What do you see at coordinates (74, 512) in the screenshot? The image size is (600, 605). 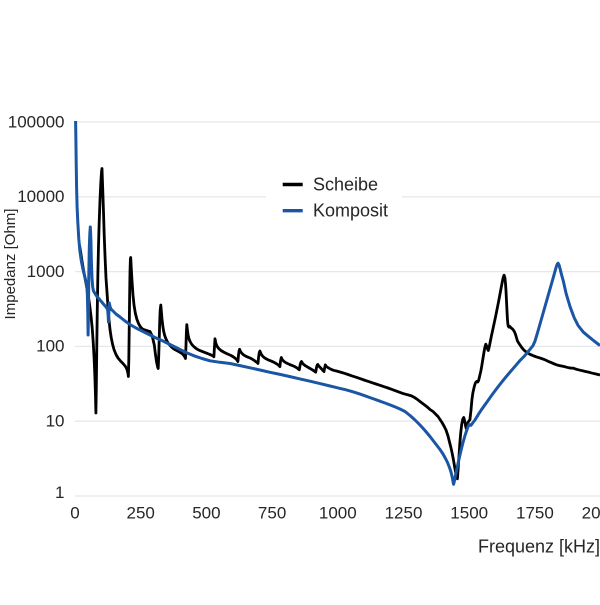 I see `svg-text: 0` at bounding box center [74, 512].